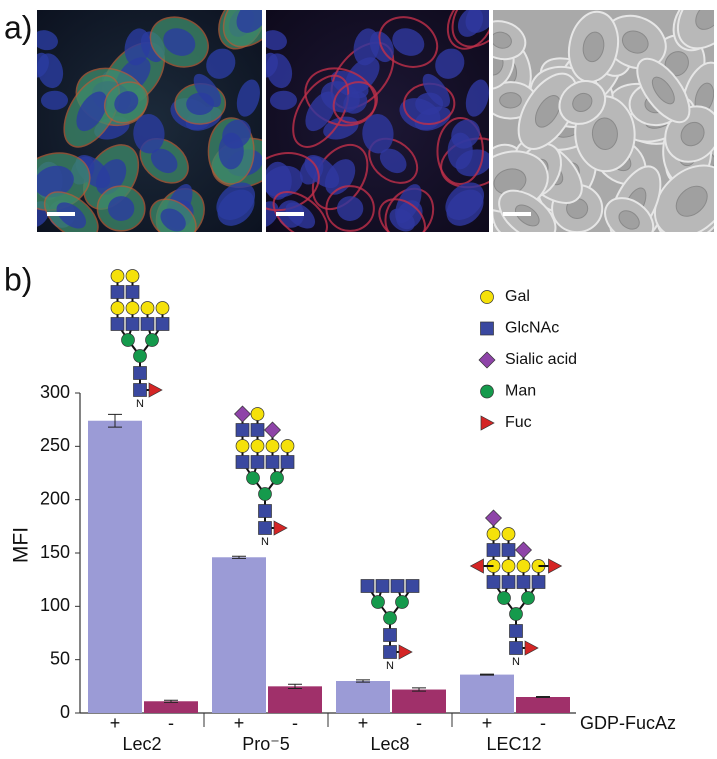  Describe the element at coordinates (60, 658) in the screenshot. I see `y-tick-label: 50` at that location.